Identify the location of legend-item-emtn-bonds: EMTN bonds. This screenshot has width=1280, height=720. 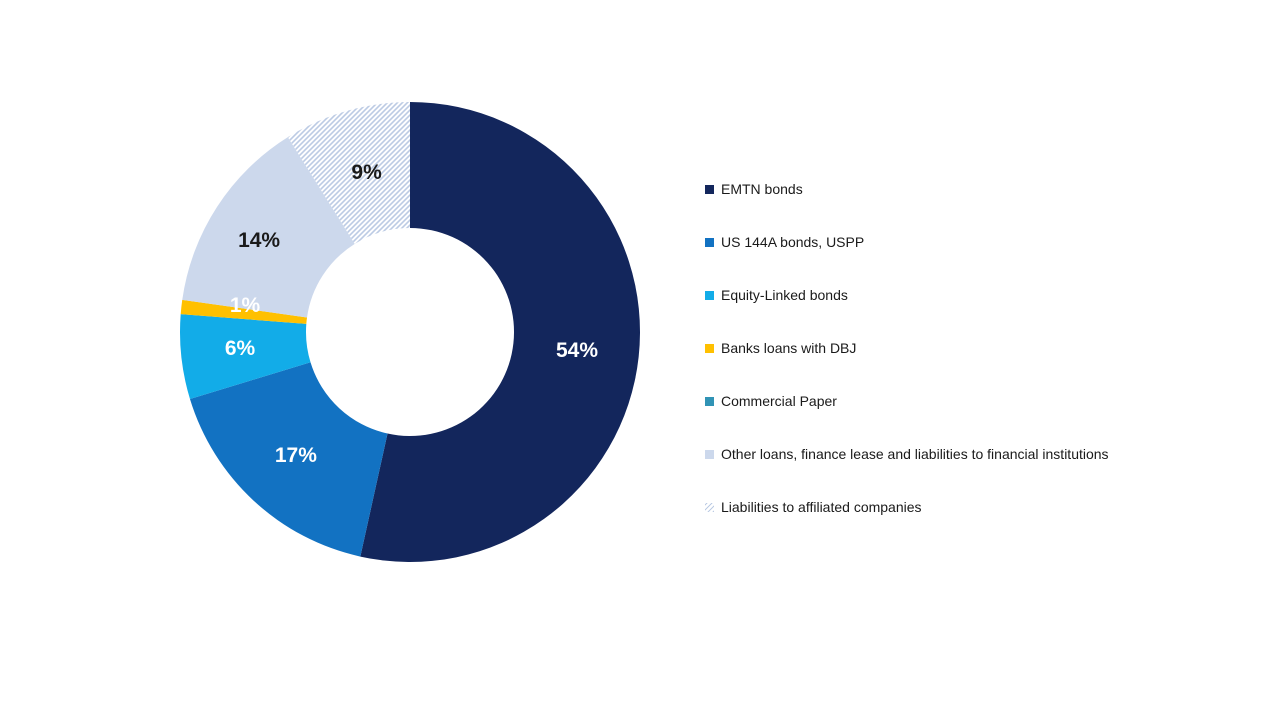
(907, 189).